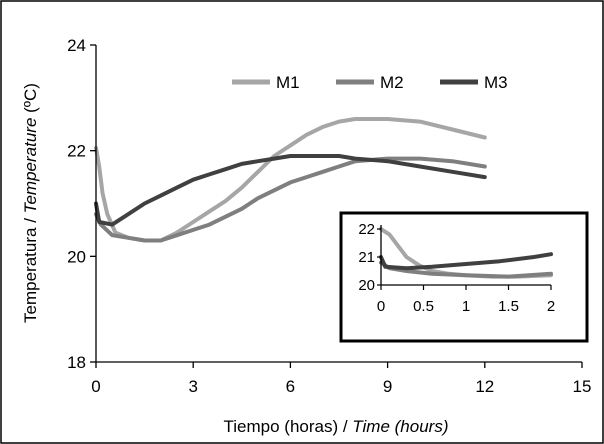 This screenshot has width=604, height=444. Describe the element at coordinates (30, 100) in the screenshot. I see `y-axis-title-suffix: (ºC)` at that location.